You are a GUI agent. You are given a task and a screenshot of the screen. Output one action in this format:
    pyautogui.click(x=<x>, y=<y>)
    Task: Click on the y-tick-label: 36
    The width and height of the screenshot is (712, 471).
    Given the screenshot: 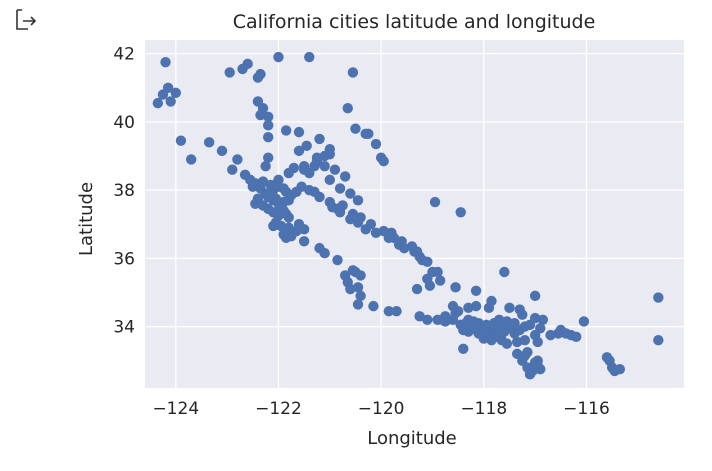 What is the action you would take?
    pyautogui.click(x=124, y=259)
    